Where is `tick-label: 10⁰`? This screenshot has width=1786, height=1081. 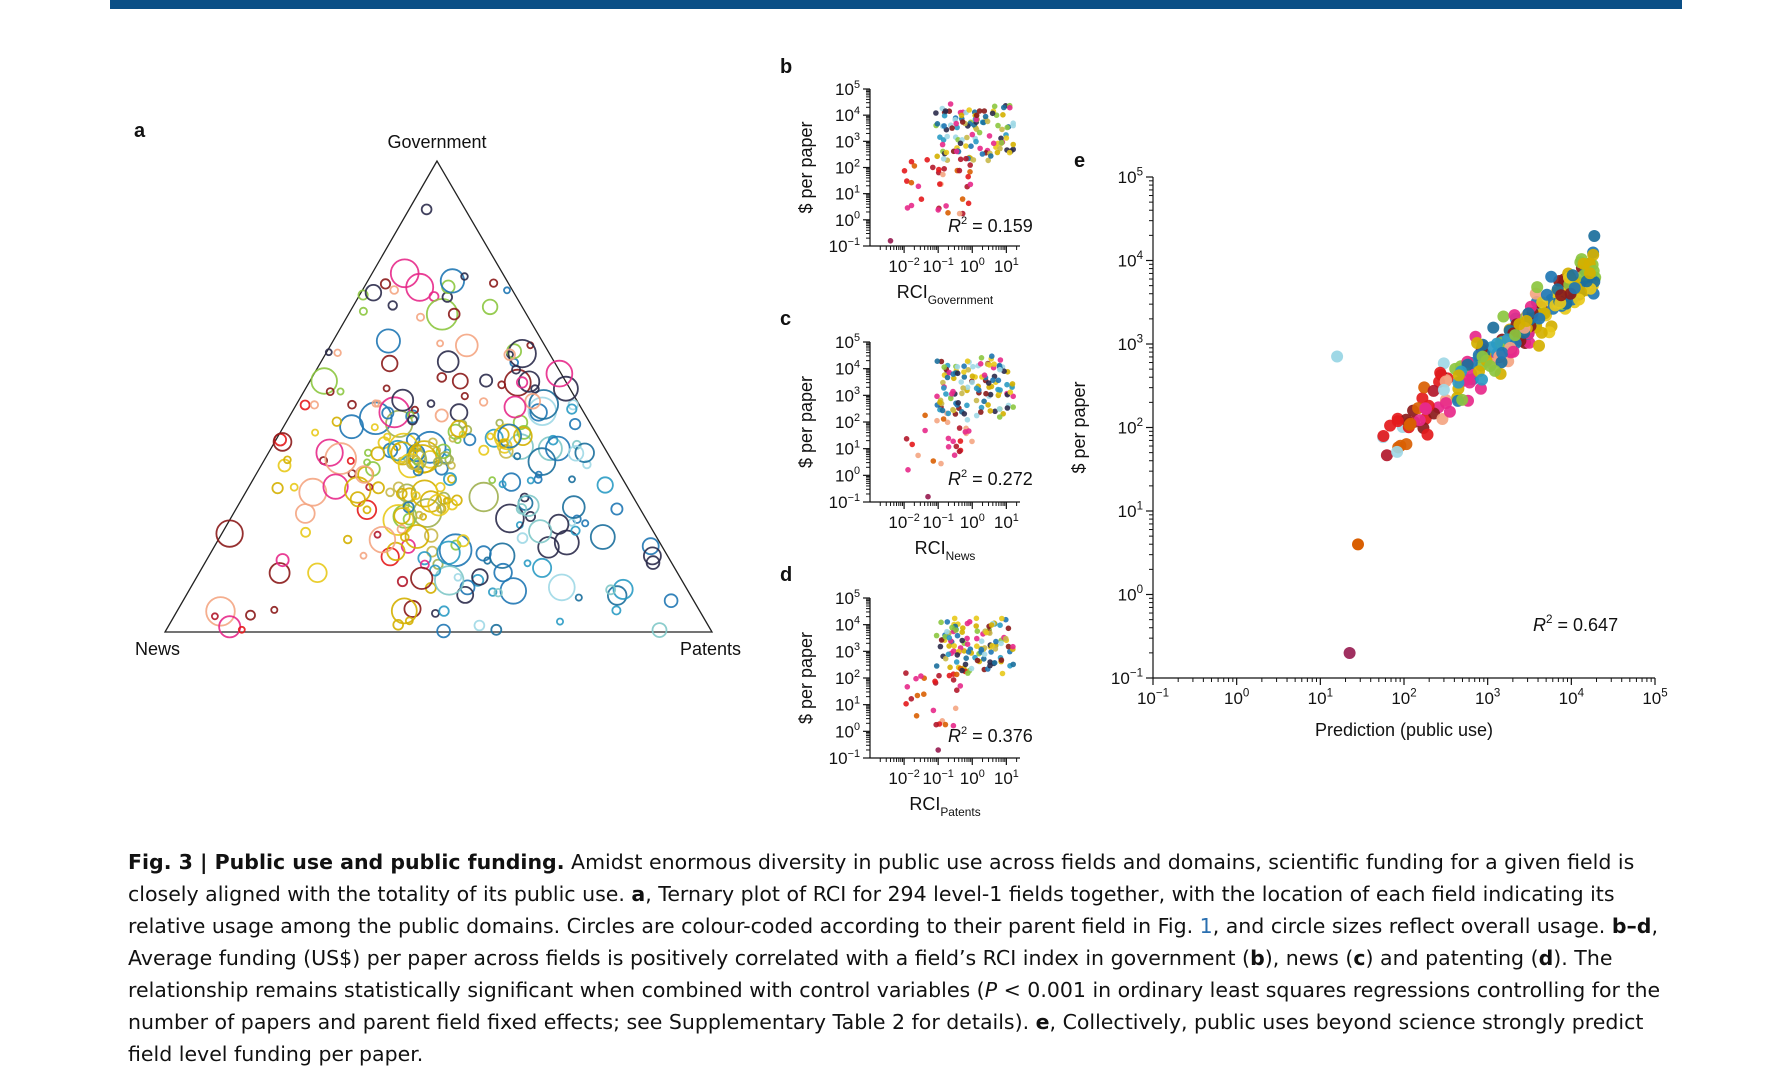
tick-label: 10⁰ is located at coordinates (847, 731).